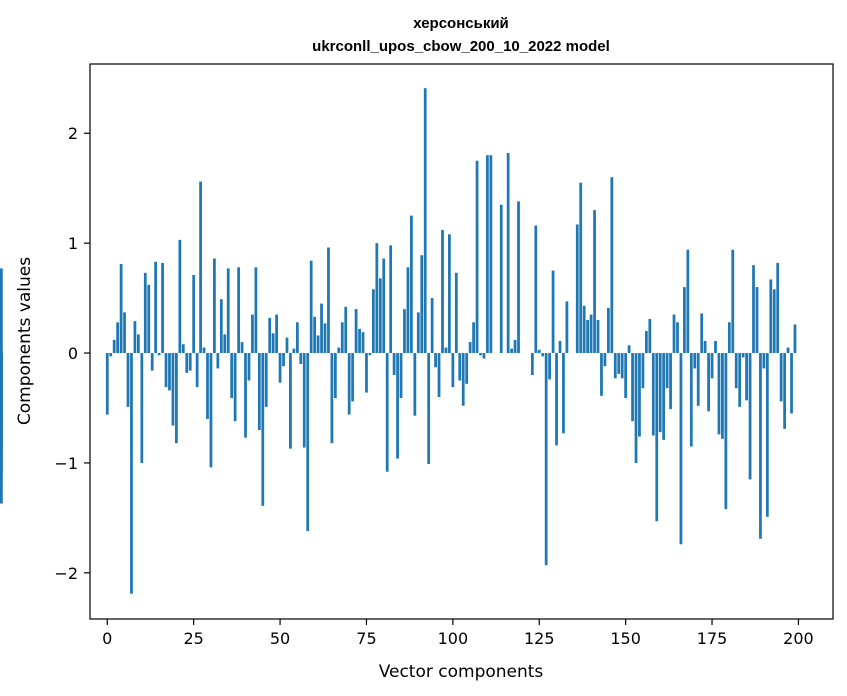  What do you see at coordinates (798, 638) in the screenshot?
I see `x-tick-label: 200` at bounding box center [798, 638].